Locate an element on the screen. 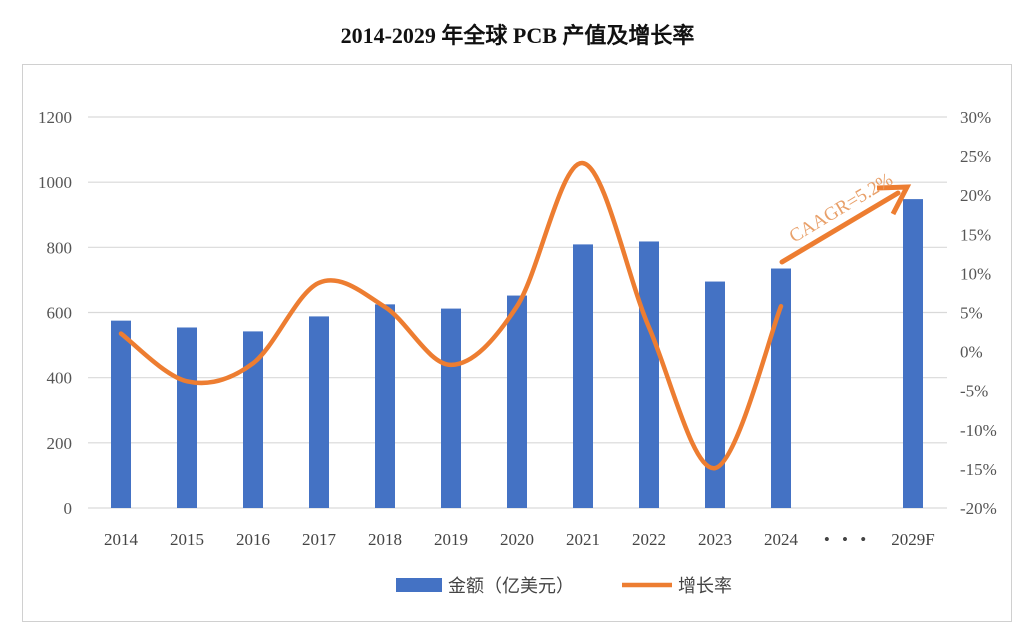  x-tick-label: • • • is located at coordinates (847, 539).